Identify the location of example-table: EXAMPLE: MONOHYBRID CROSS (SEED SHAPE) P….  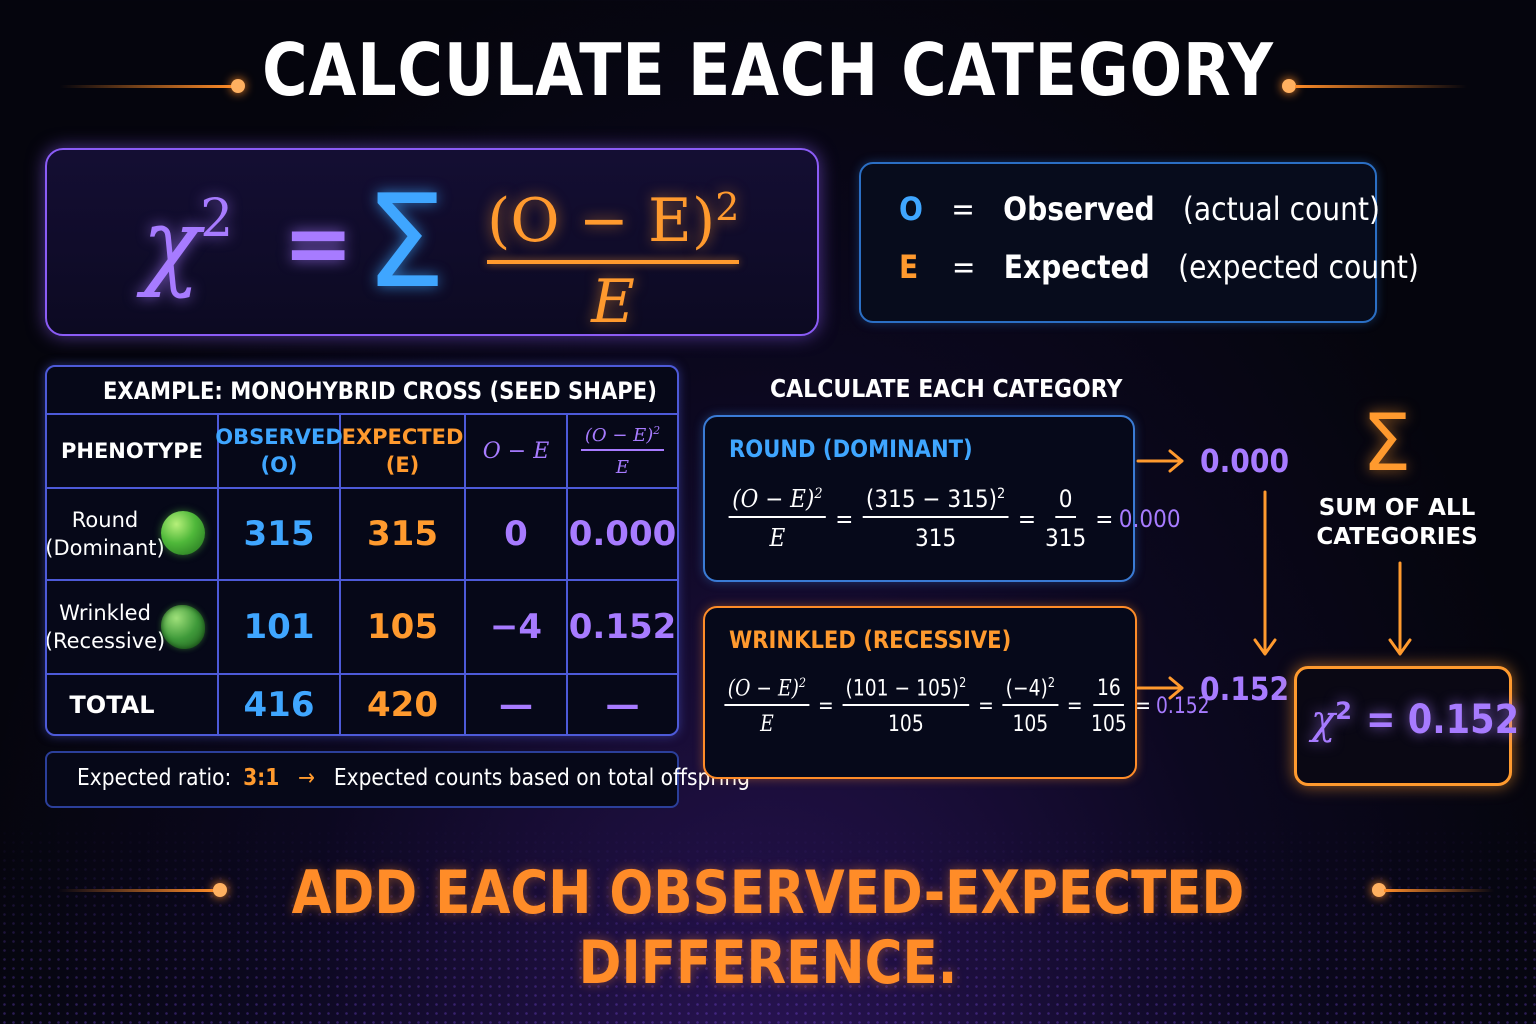
(362, 550).